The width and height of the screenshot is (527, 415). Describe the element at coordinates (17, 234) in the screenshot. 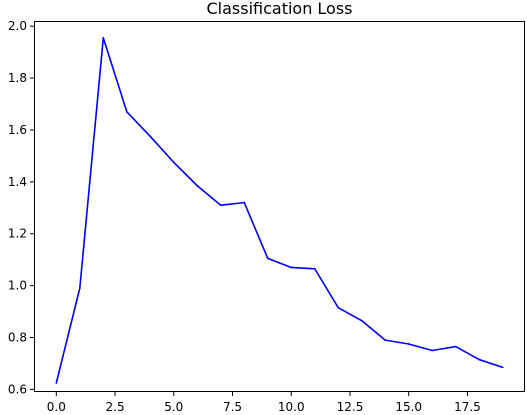

I see `y-tick-label: 1.2` at that location.